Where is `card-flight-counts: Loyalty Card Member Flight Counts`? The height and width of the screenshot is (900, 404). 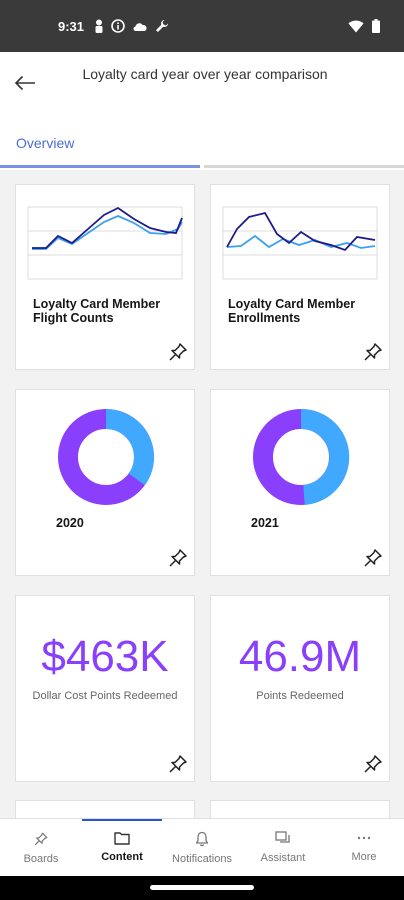
card-flight-counts: Loyalty Card Member Flight Counts is located at coordinates (105, 277).